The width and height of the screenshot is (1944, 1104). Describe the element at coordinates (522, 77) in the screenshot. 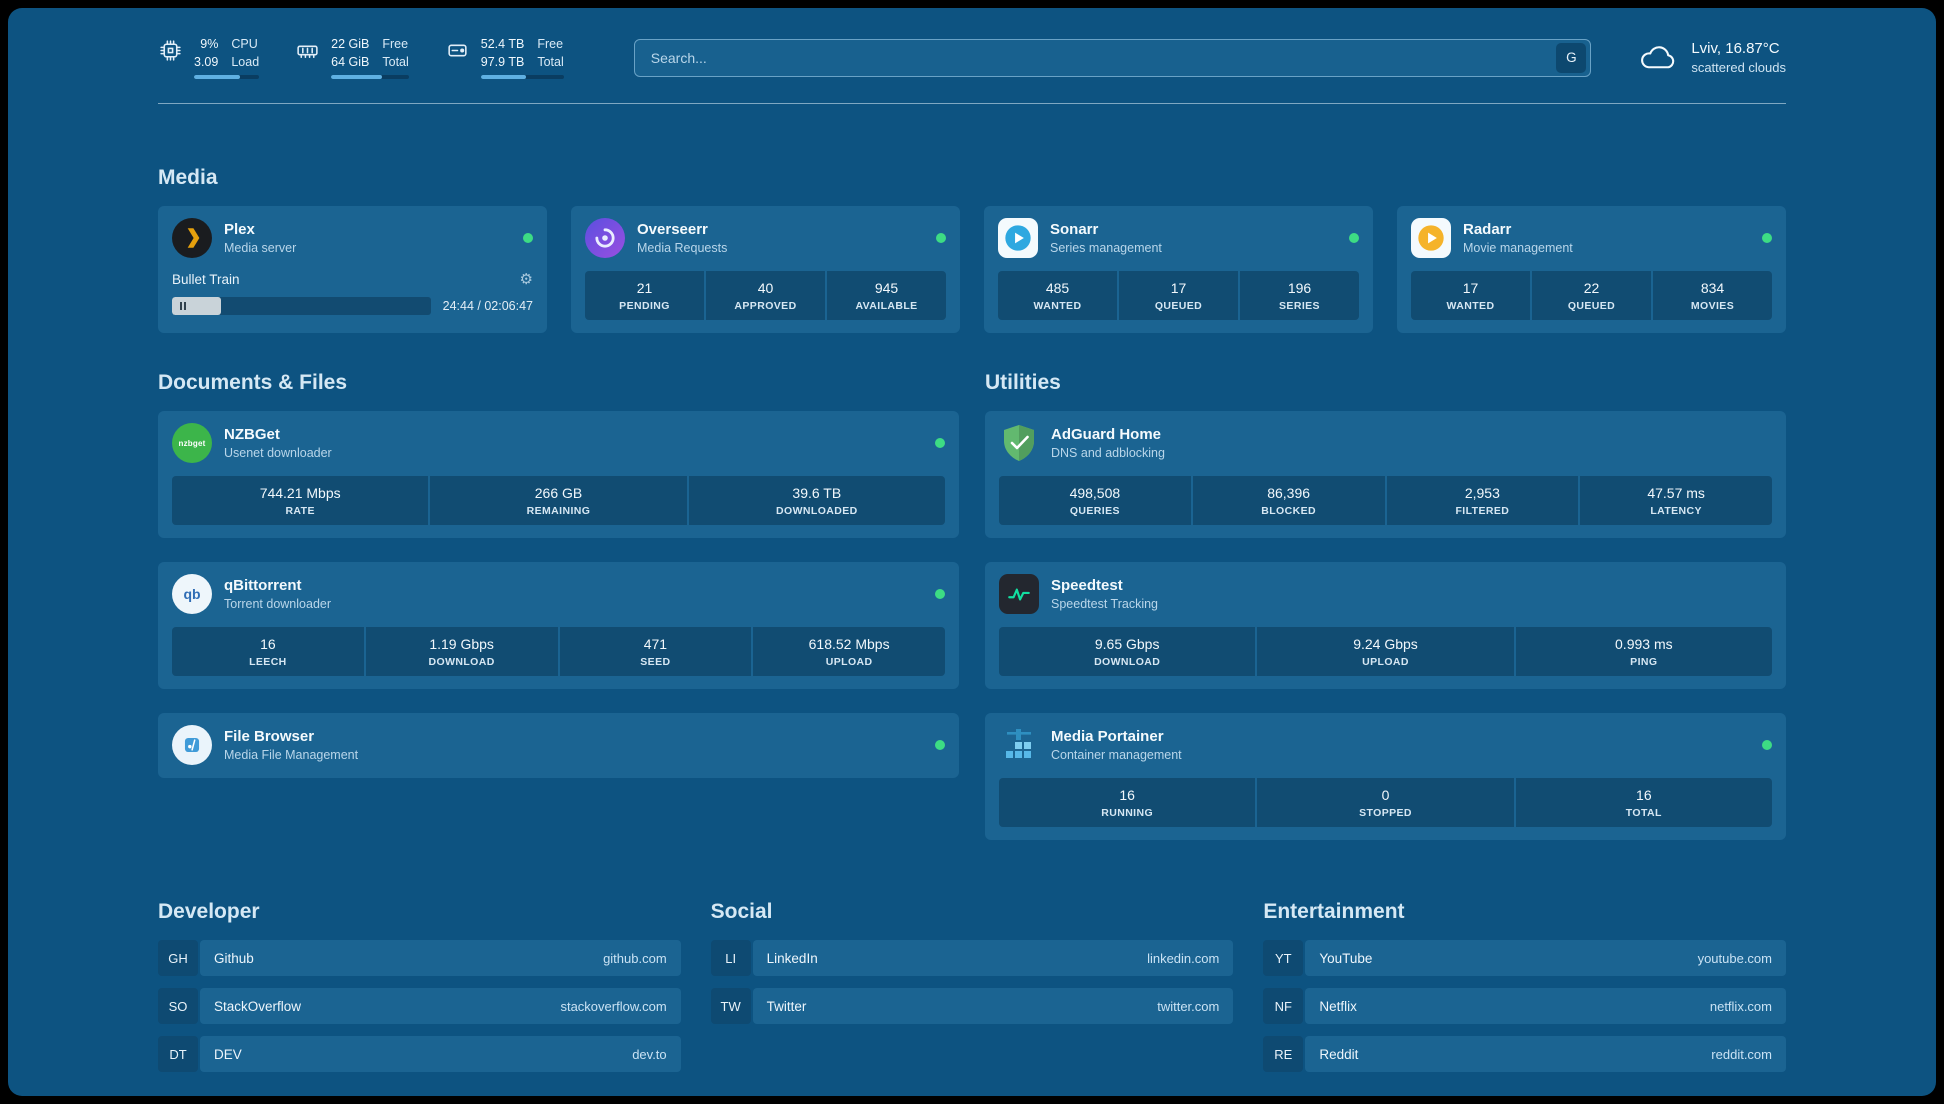

I see `disk-bar` at that location.